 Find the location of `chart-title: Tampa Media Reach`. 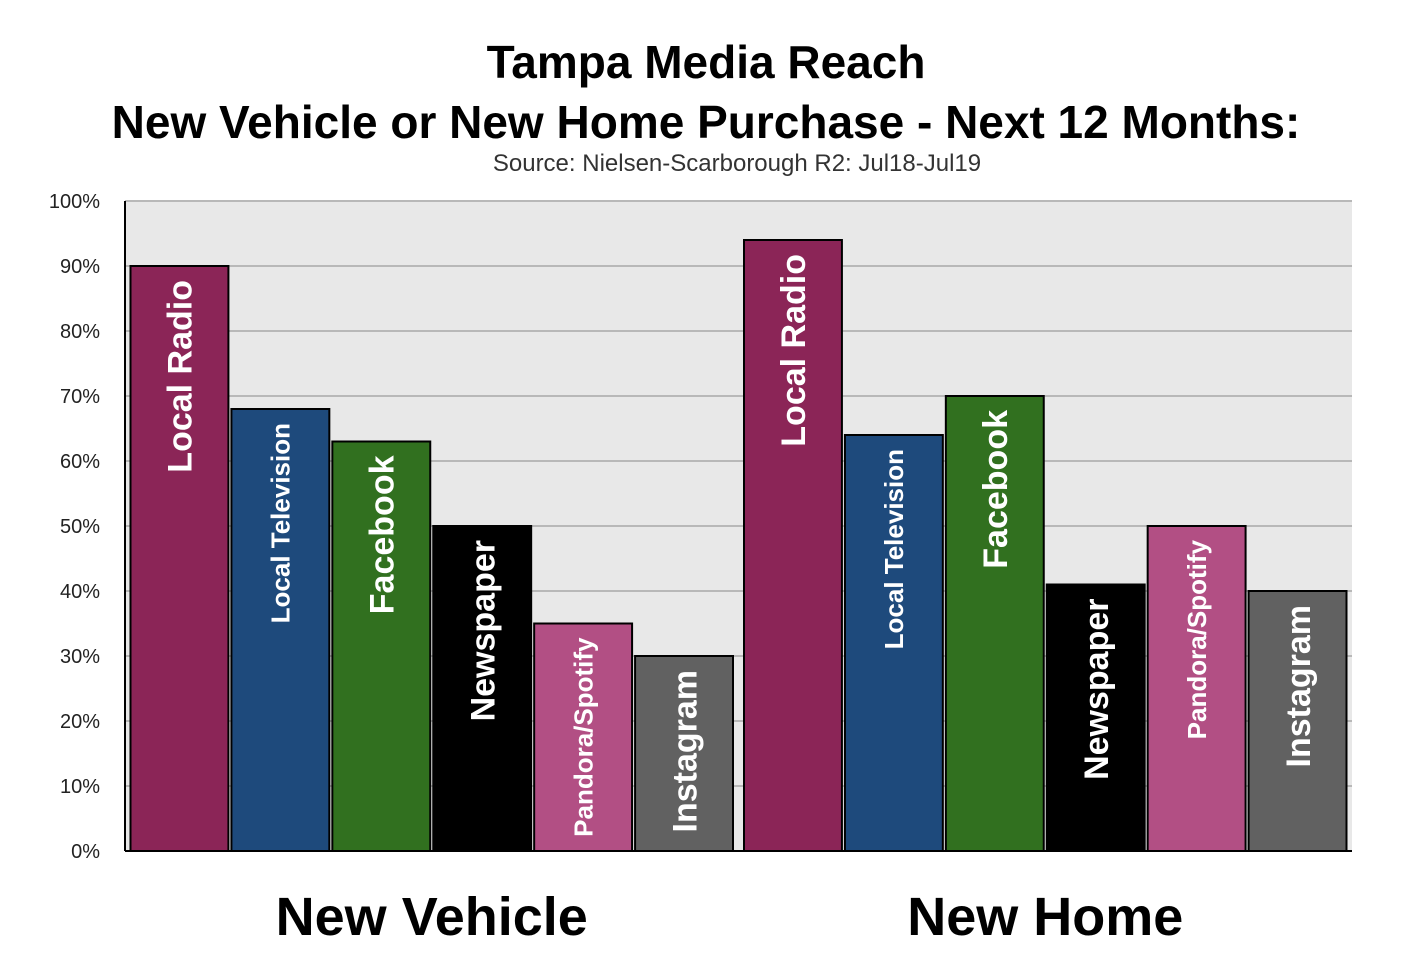

chart-title: Tampa Media Reach is located at coordinates (706, 62).